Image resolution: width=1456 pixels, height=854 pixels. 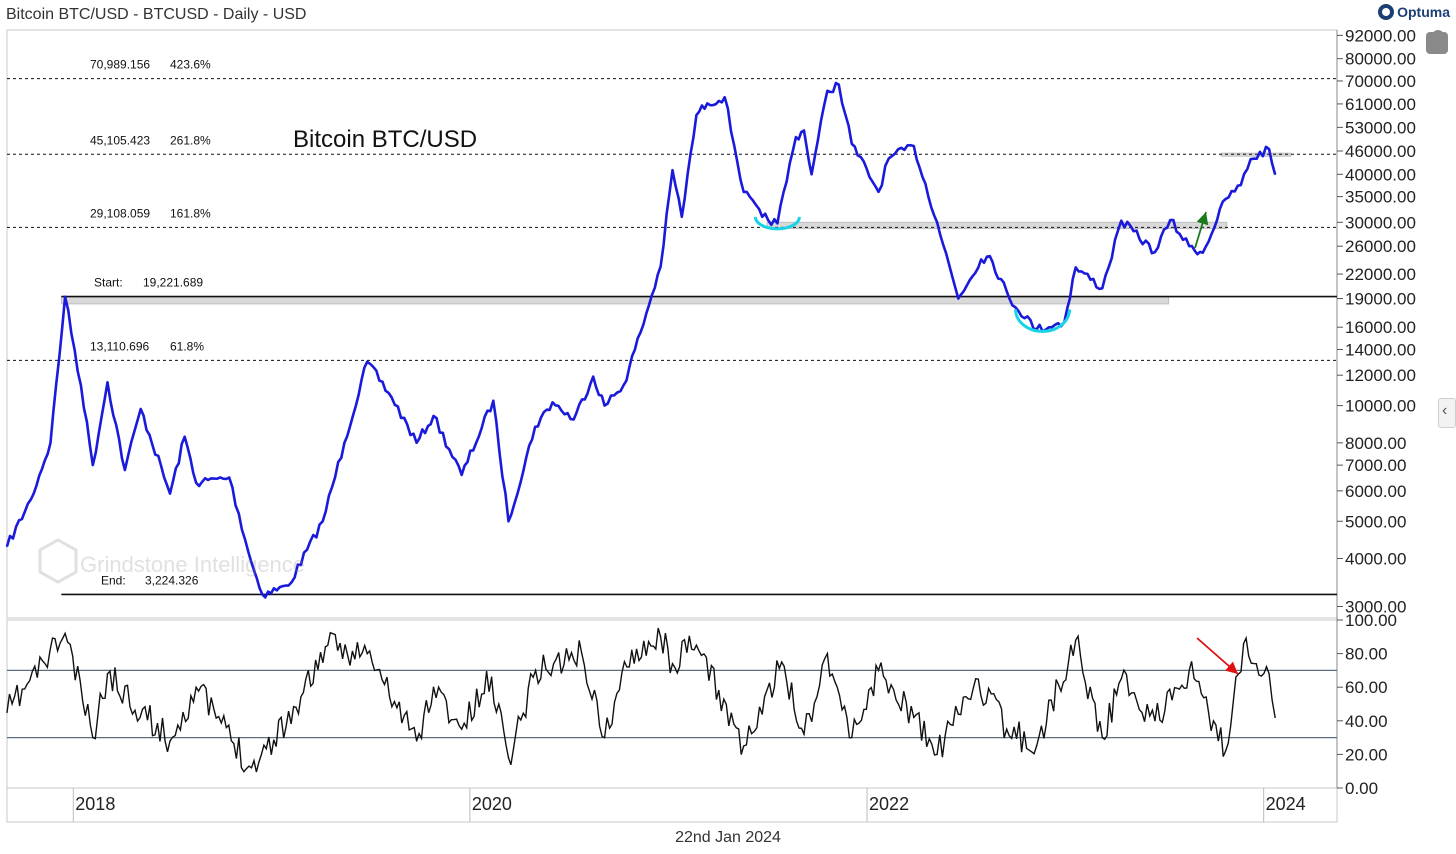 What do you see at coordinates (1202, 219) in the screenshot?
I see `up-arrow-head` at bounding box center [1202, 219].